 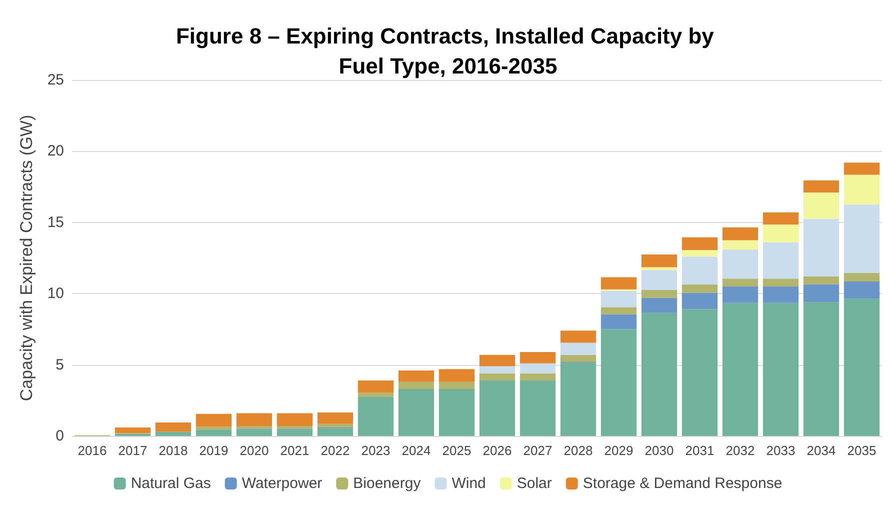 What do you see at coordinates (170, 483) in the screenshot?
I see `legend-label: Natural Gas` at bounding box center [170, 483].